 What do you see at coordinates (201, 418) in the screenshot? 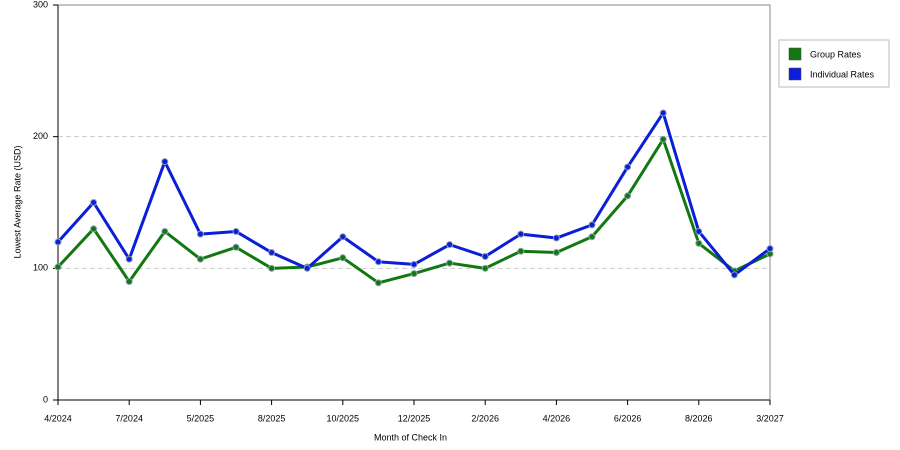
I see `x-tick-label: 5/2025` at bounding box center [201, 418].